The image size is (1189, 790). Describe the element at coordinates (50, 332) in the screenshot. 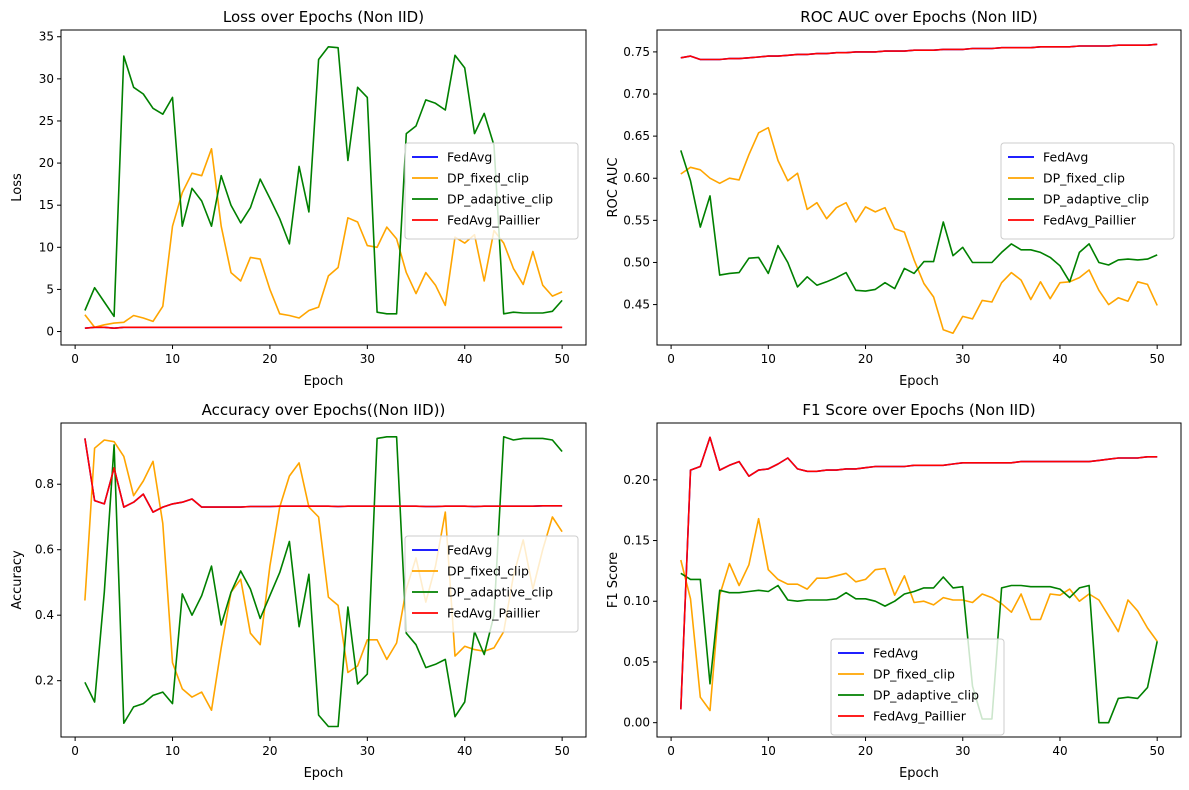

I see `y-tick-label: 0` at that location.